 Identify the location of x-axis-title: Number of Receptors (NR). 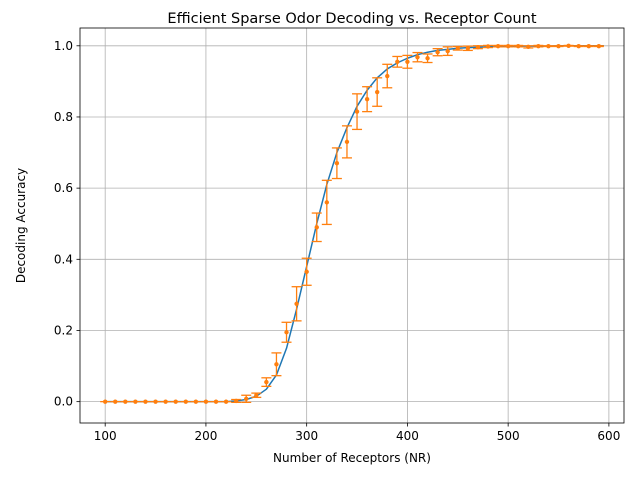
(352, 458).